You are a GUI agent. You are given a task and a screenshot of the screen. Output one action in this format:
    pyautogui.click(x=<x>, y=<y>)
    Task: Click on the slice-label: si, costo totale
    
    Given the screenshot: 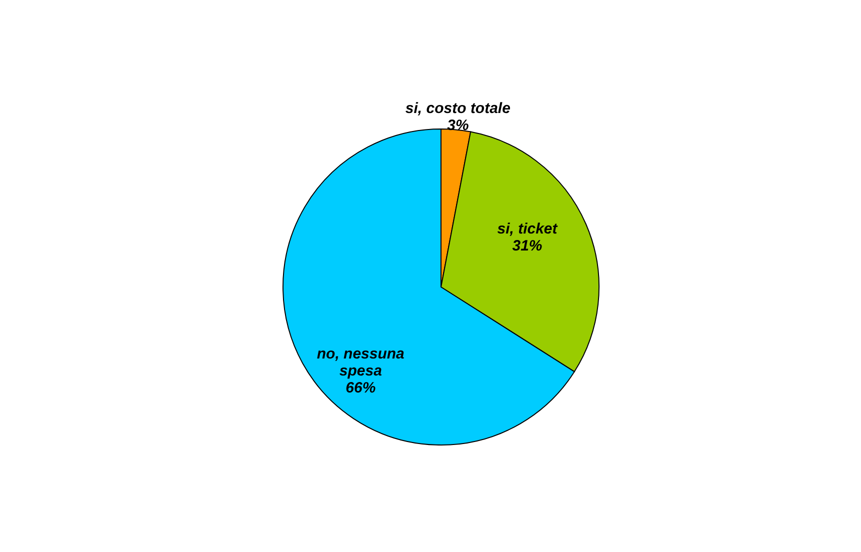 What is the action you would take?
    pyautogui.click(x=457, y=108)
    